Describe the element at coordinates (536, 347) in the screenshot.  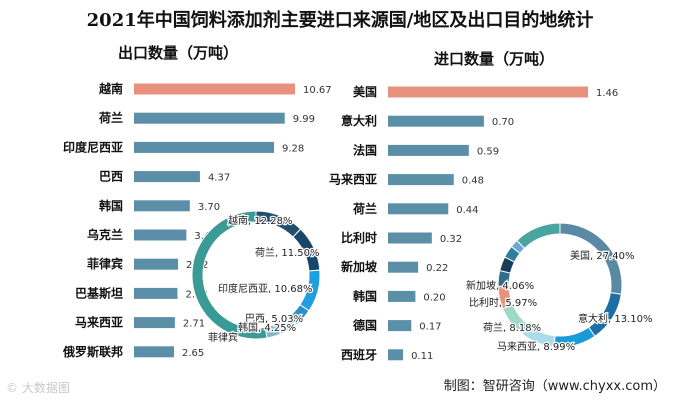
I see `donut3-slice-label: 马来西亚, 8.99%` at that location.